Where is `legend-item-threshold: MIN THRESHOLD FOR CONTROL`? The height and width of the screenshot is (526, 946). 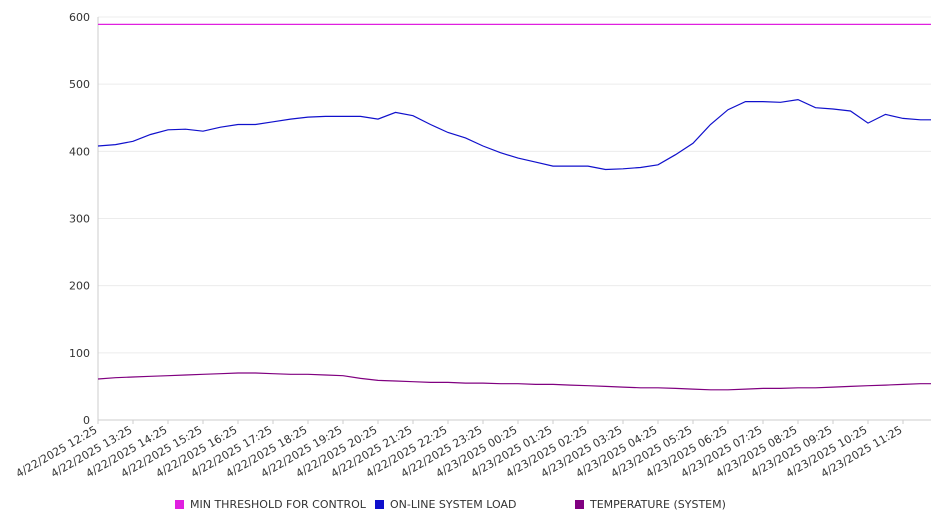
legend-item-threshold: MIN THRESHOLD FOR CONTROL is located at coordinates (270, 504).